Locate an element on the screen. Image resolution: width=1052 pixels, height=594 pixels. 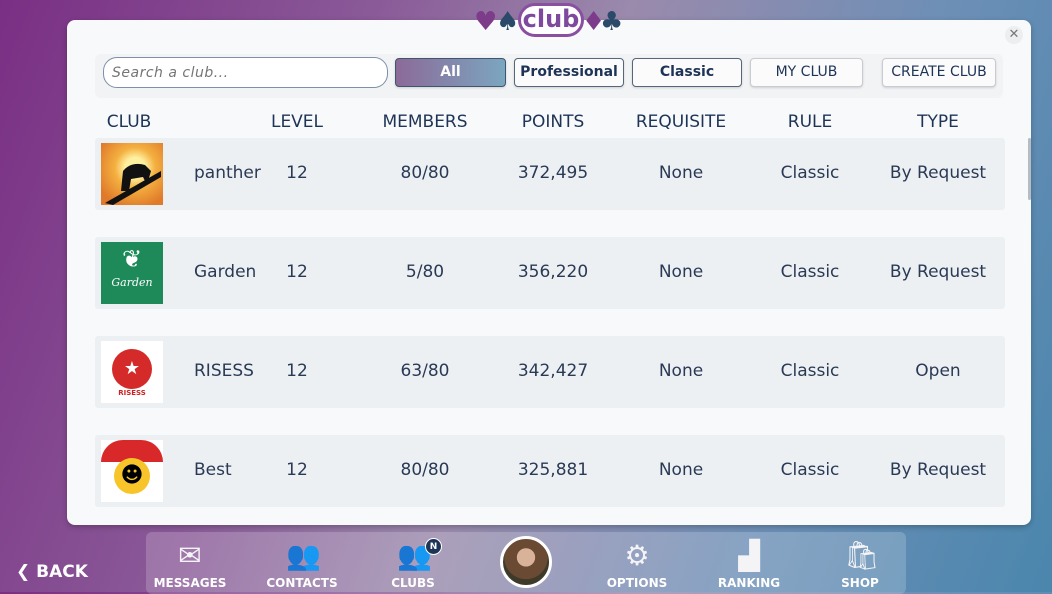
nav-label: MESSAGES is located at coordinates (190, 583).